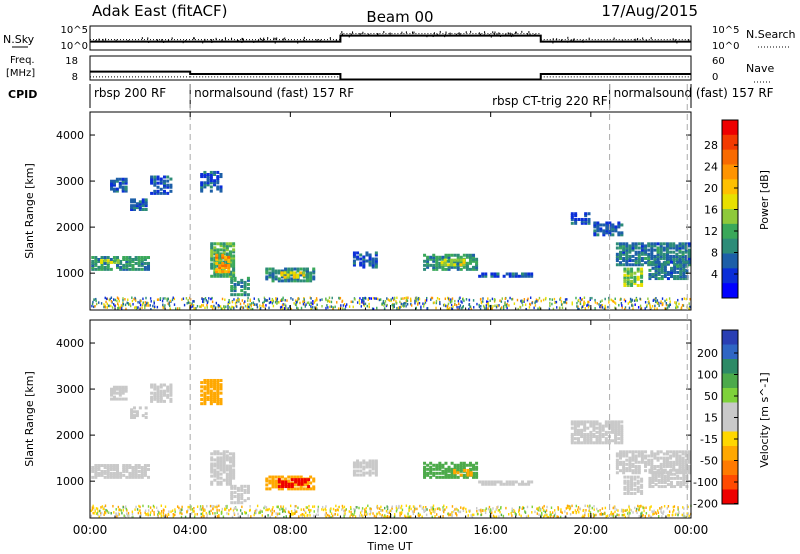  What do you see at coordinates (264, 38) in the screenshot?
I see `nsky-spike` at bounding box center [264, 38].